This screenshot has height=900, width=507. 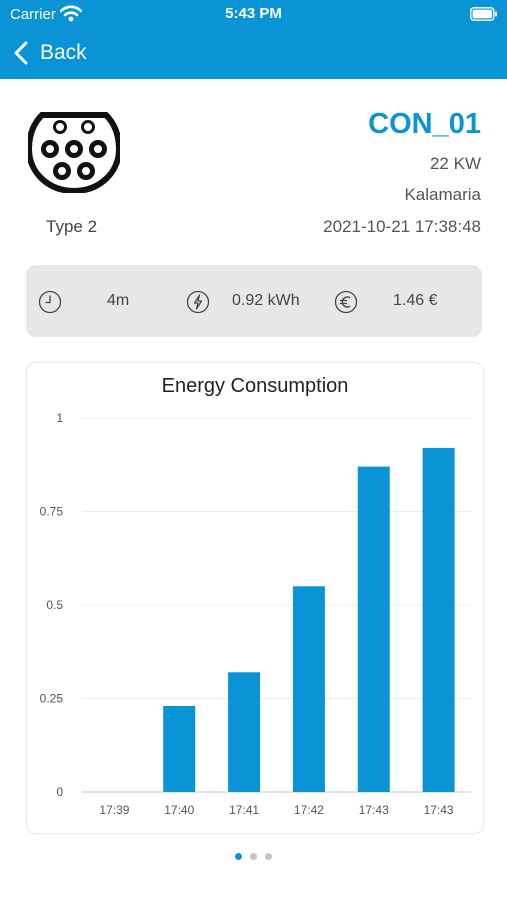 What do you see at coordinates (455, 163) in the screenshot?
I see `connector-power: 22 KW` at bounding box center [455, 163].